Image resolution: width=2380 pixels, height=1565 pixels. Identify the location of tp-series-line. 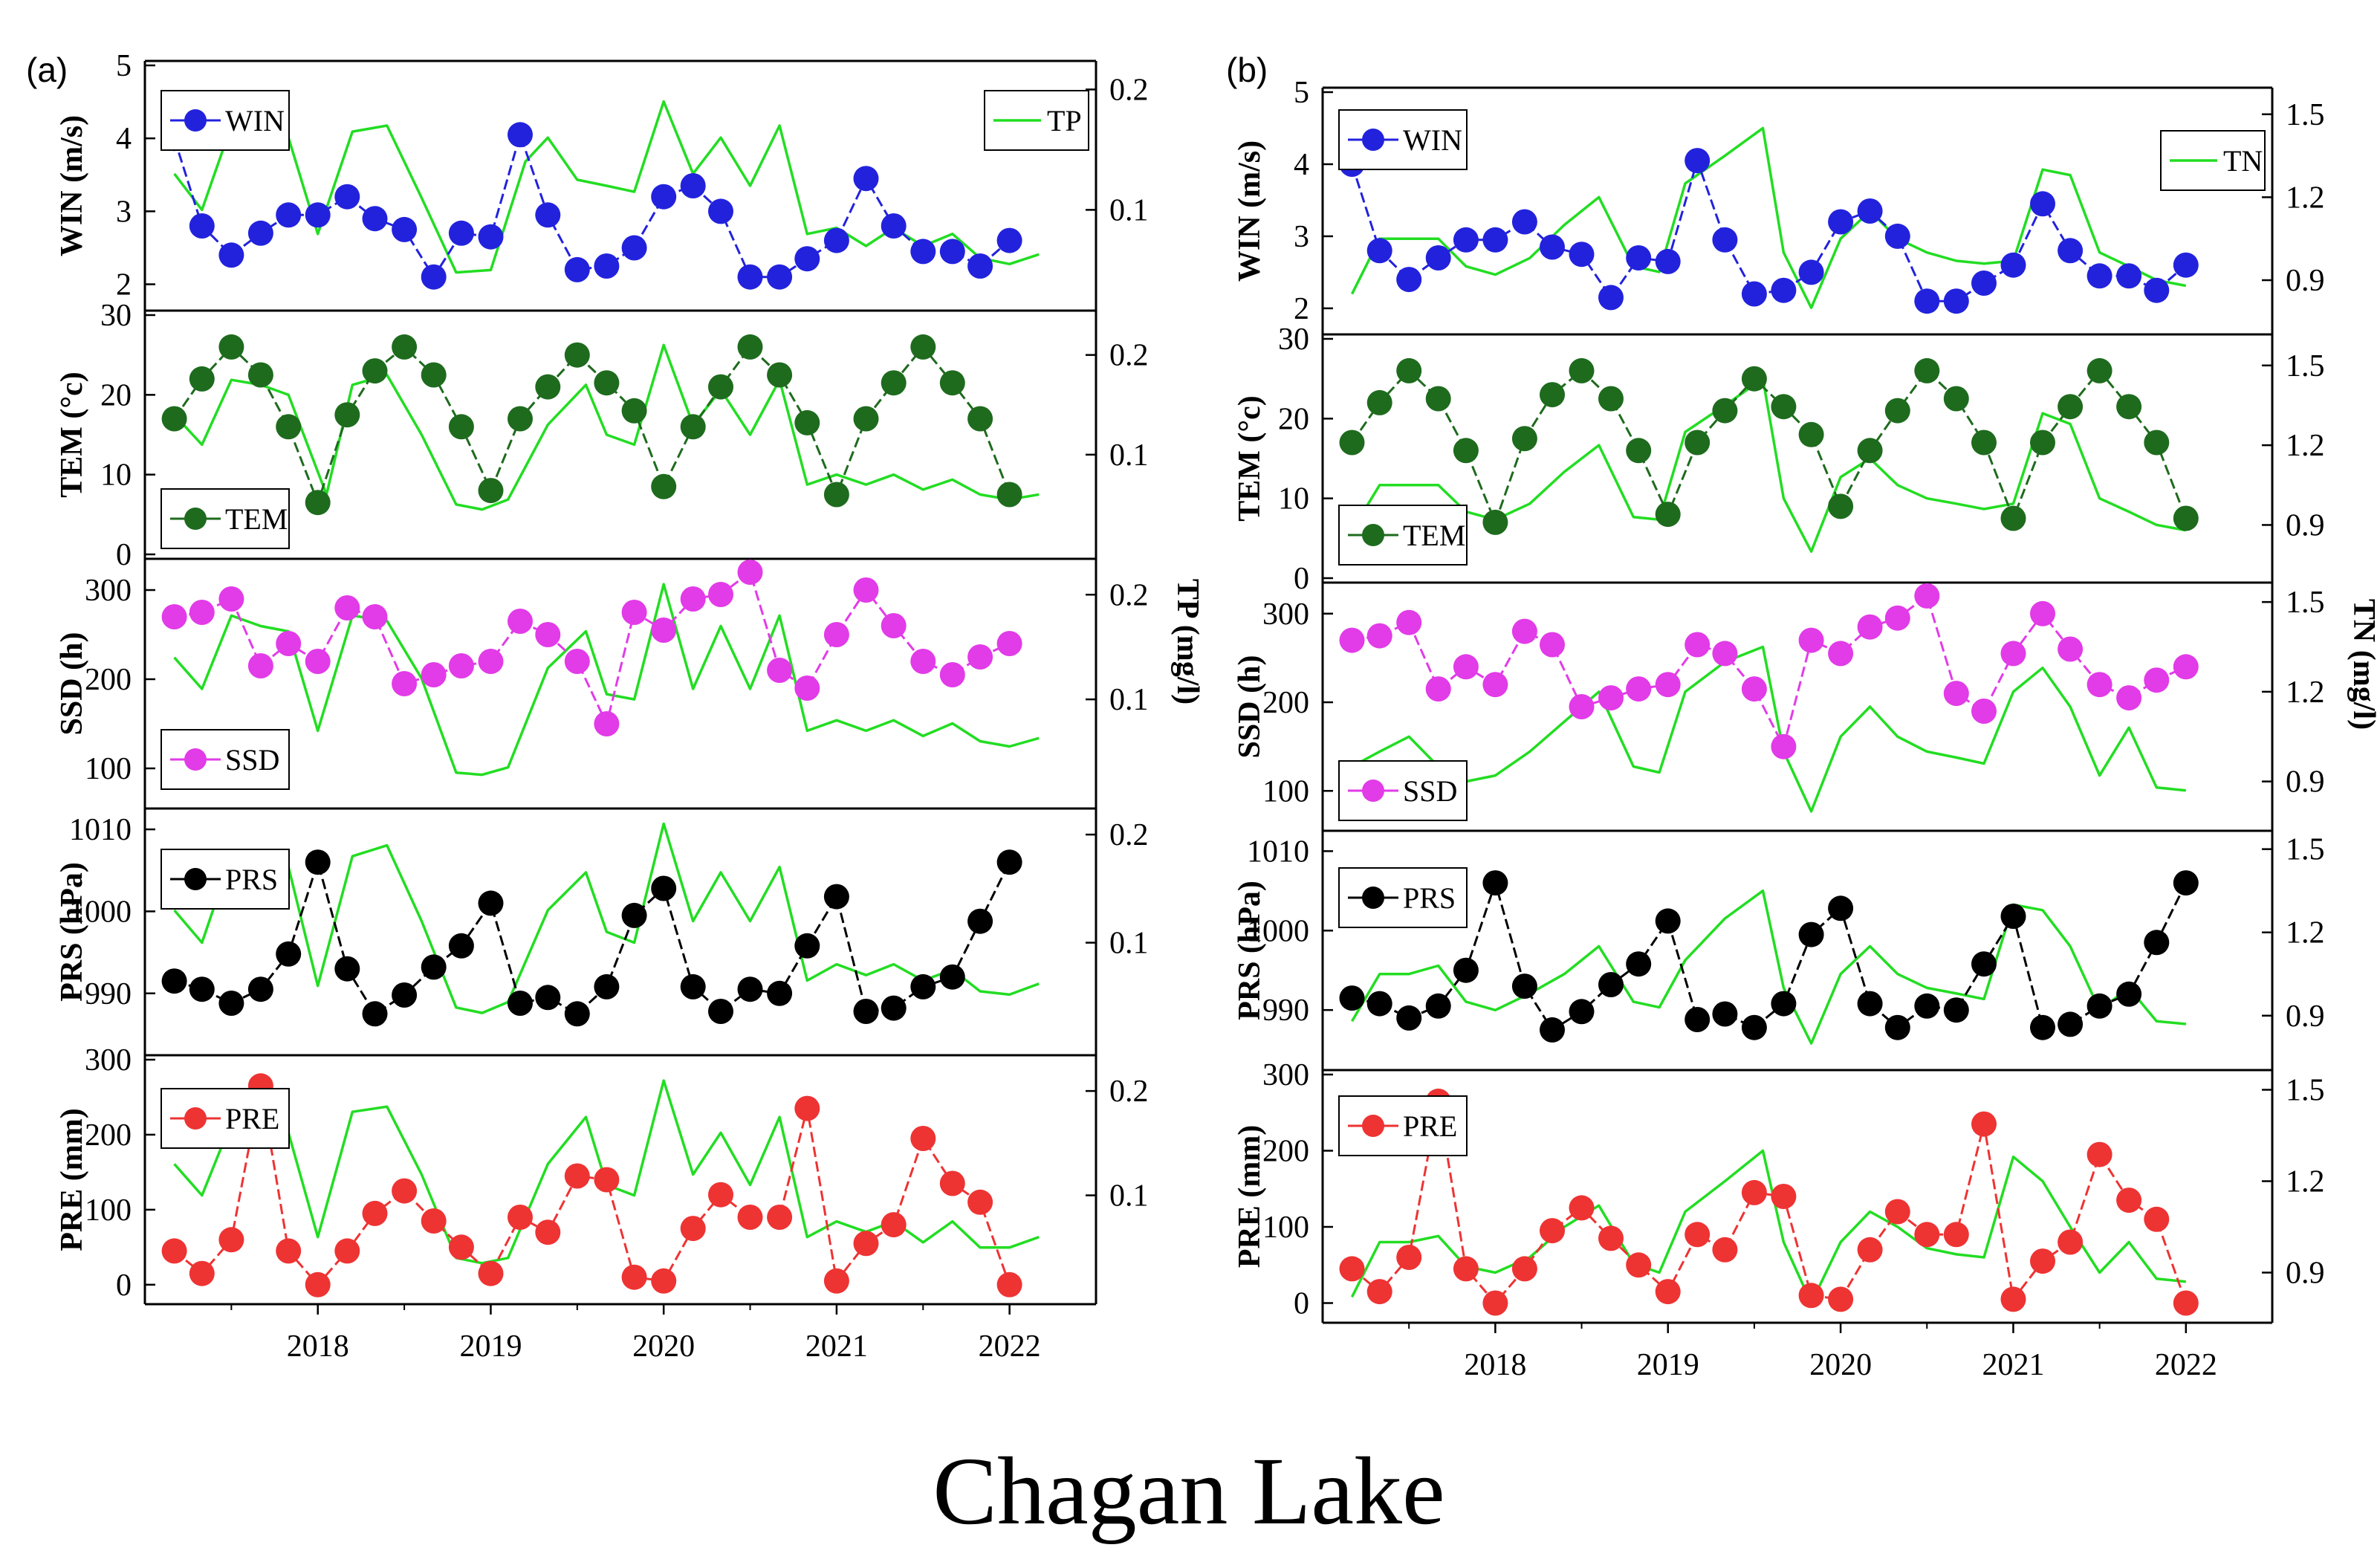
(607, 427).